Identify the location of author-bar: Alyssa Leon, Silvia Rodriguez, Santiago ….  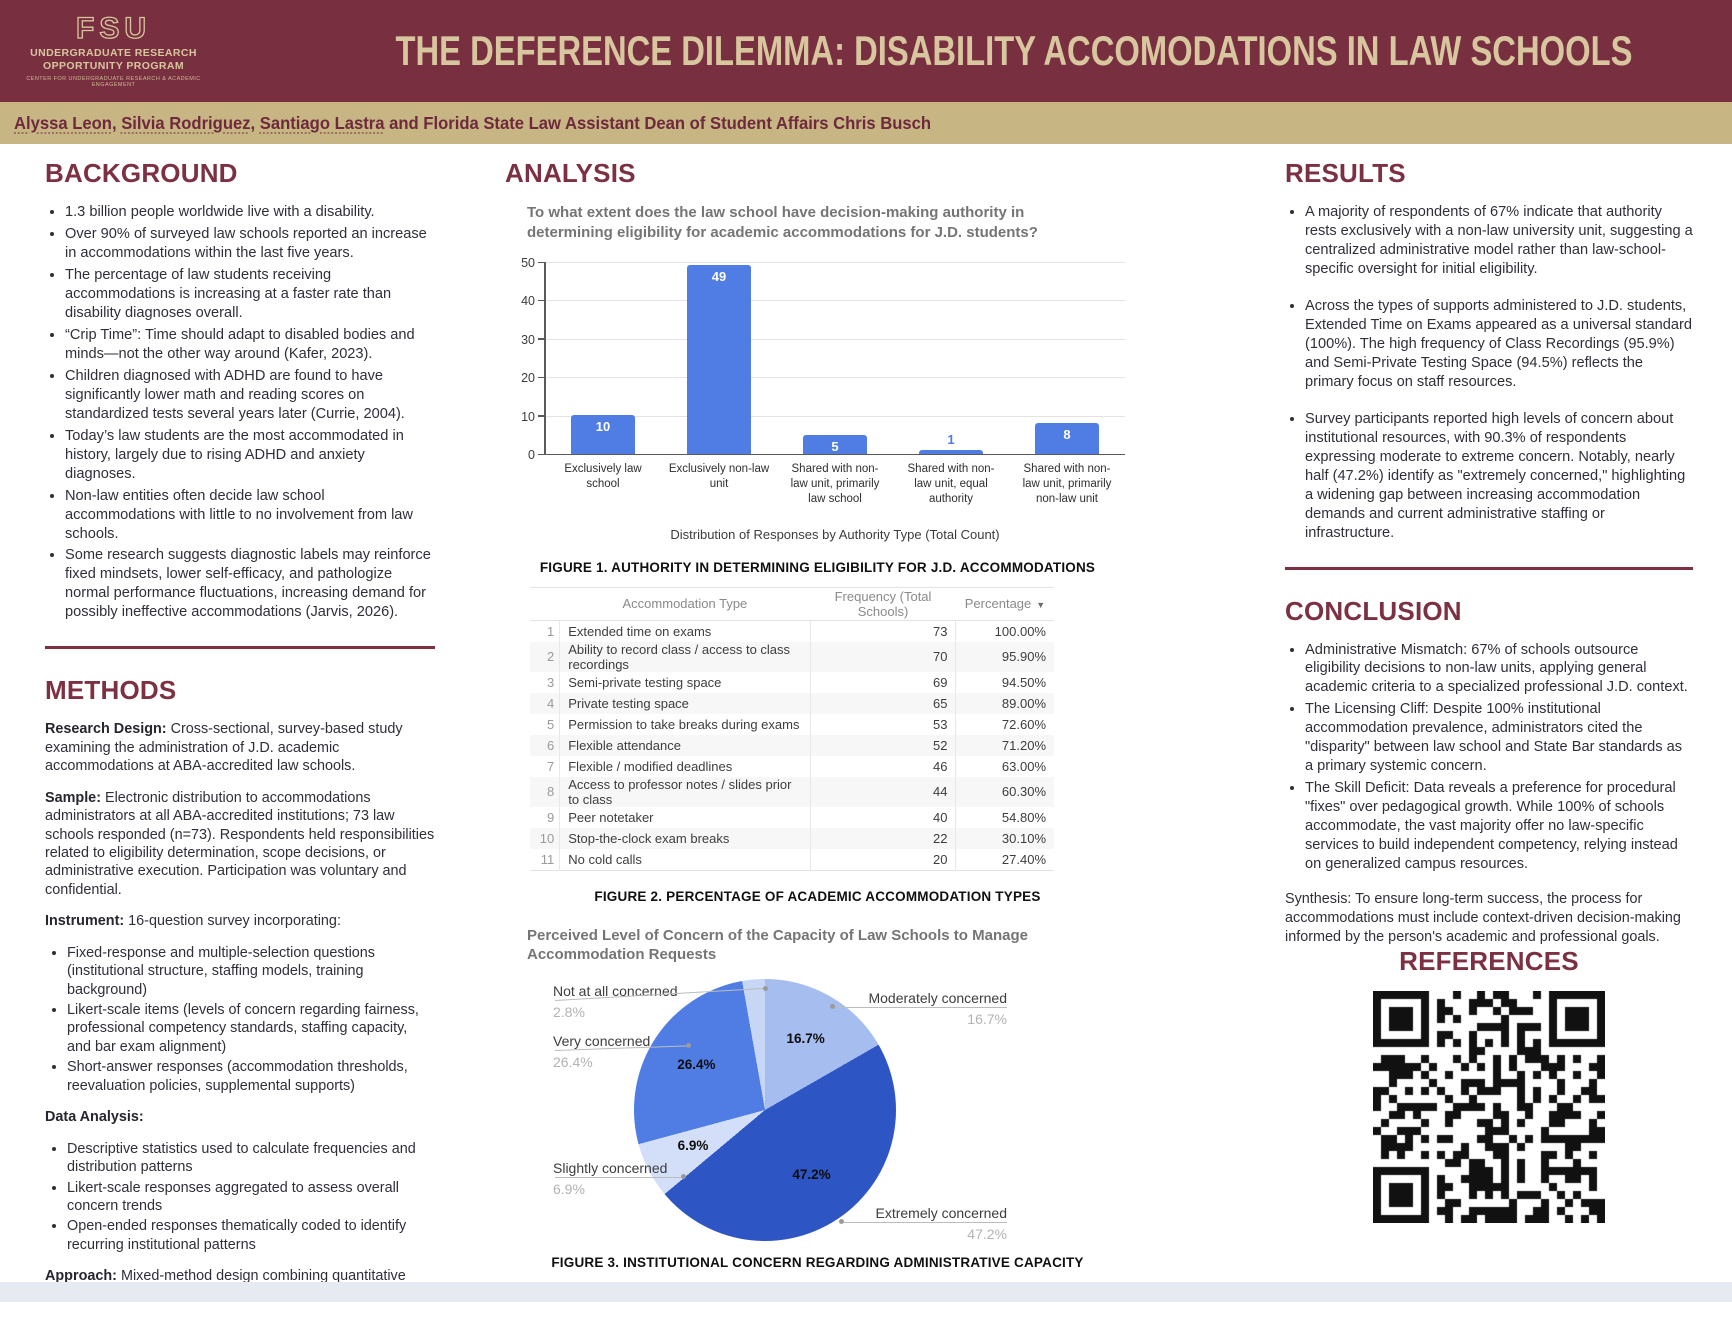
(866, 123).